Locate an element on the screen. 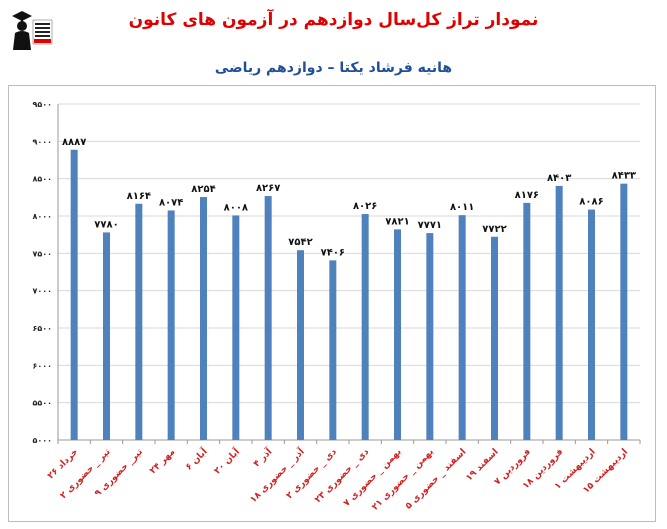  y-tick-label: ۶۵۰۰ is located at coordinates (42, 328).